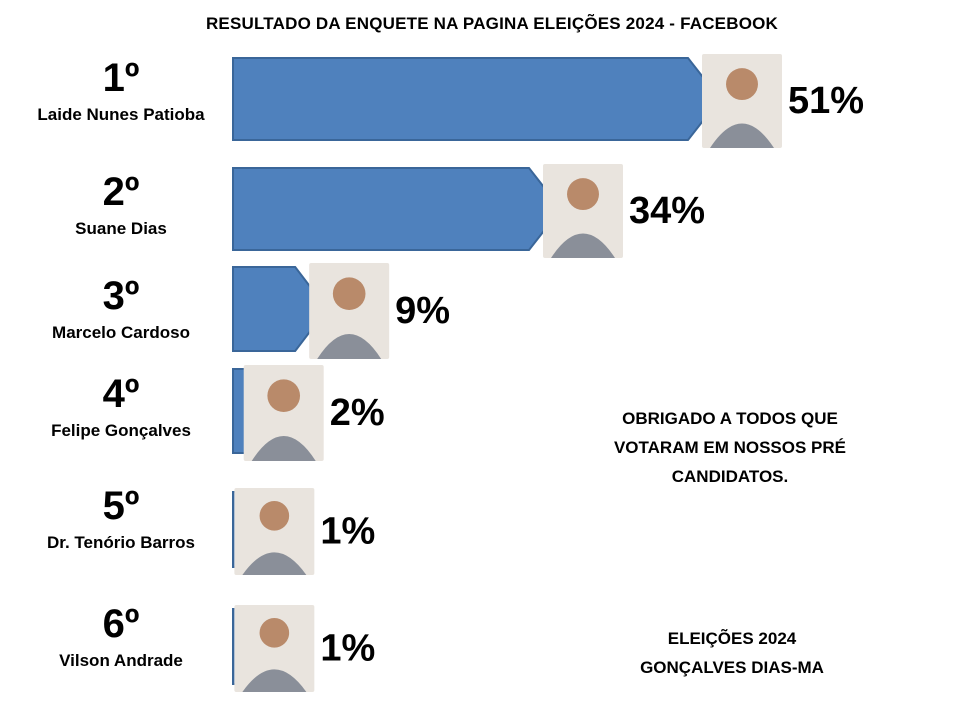  I want to click on candidate-label-2: 2º Suane Dias, so click(121, 205).